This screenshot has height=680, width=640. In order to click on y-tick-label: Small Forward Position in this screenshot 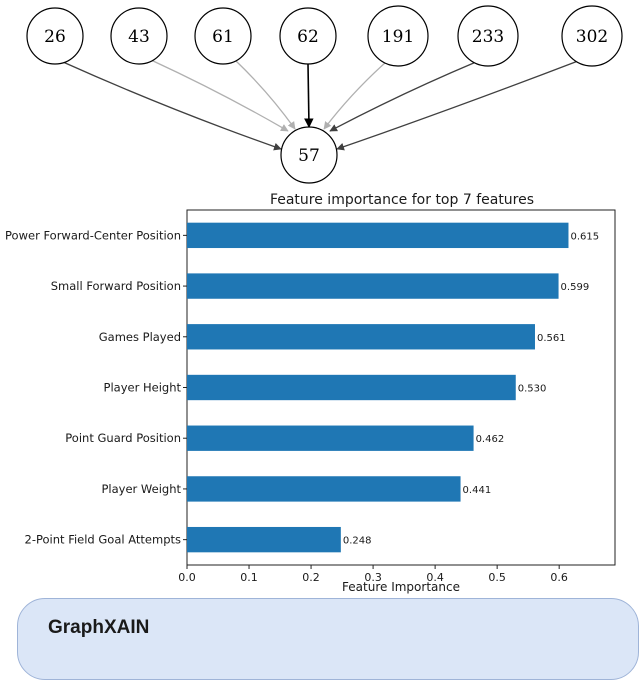, I will do `click(116, 286)`.